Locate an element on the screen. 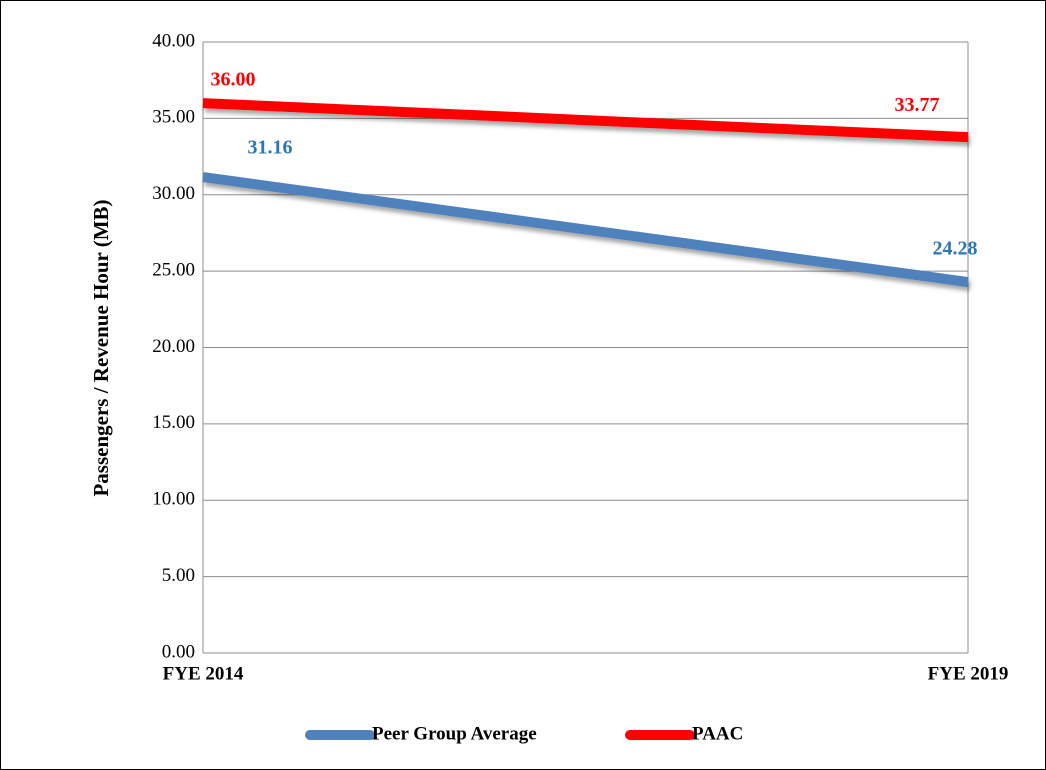 The height and width of the screenshot is (770, 1046). x-tick-label: FYE 2019 is located at coordinates (968, 673).